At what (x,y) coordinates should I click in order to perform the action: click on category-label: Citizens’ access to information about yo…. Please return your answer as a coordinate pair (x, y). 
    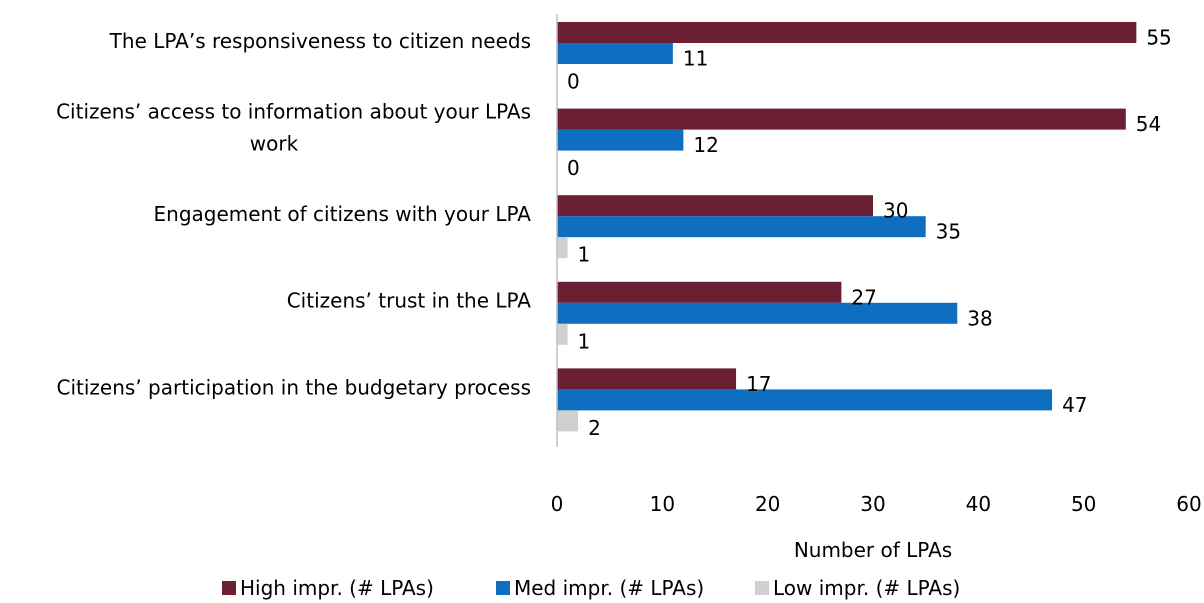
    Looking at the image, I should click on (293, 112).